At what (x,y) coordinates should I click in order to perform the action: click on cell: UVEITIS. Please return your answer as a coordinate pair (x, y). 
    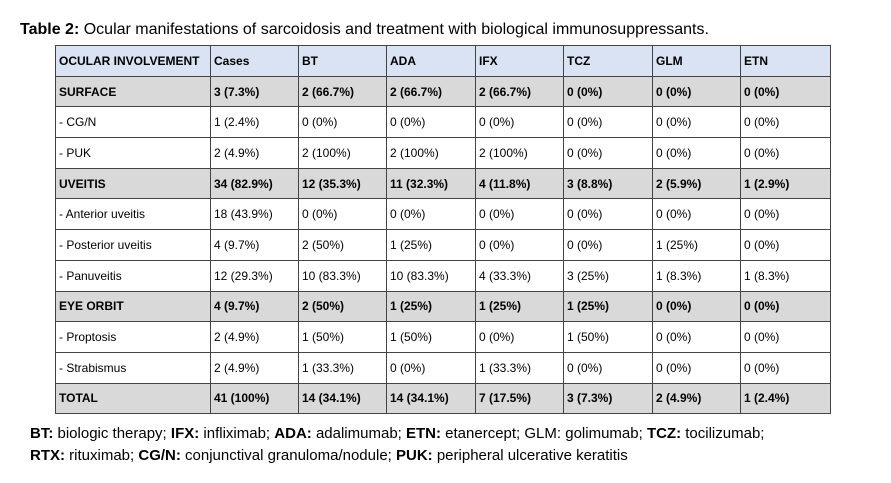
    Looking at the image, I should click on (133, 183).